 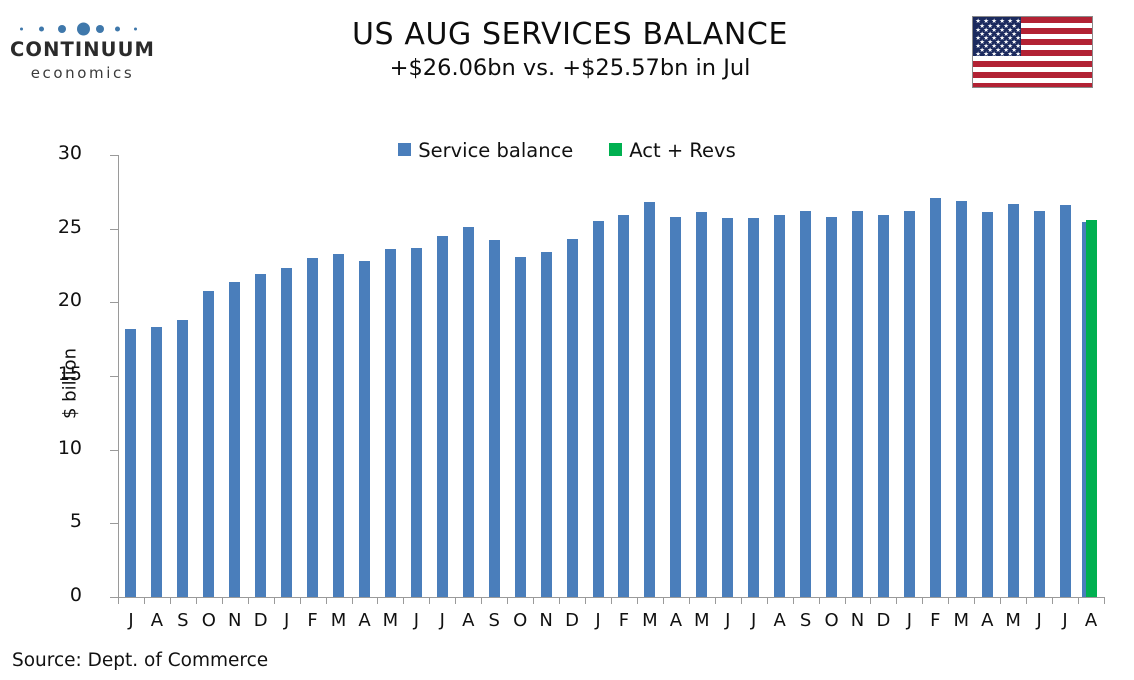 What do you see at coordinates (140, 660) in the screenshot?
I see `source-note: Source: Dept. of Commerce` at bounding box center [140, 660].